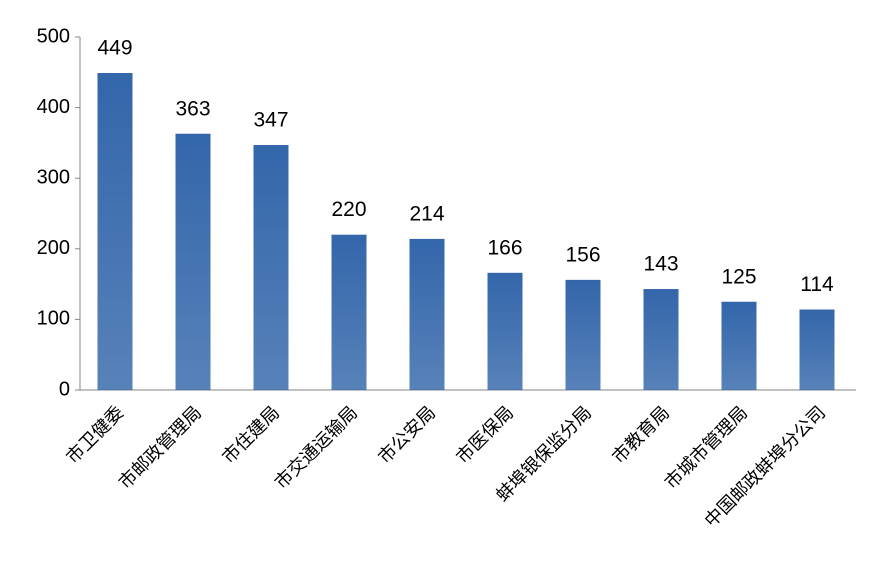 The image size is (881, 564). What do you see at coordinates (64, 389) in the screenshot?
I see `y-tick-label: 0` at bounding box center [64, 389].